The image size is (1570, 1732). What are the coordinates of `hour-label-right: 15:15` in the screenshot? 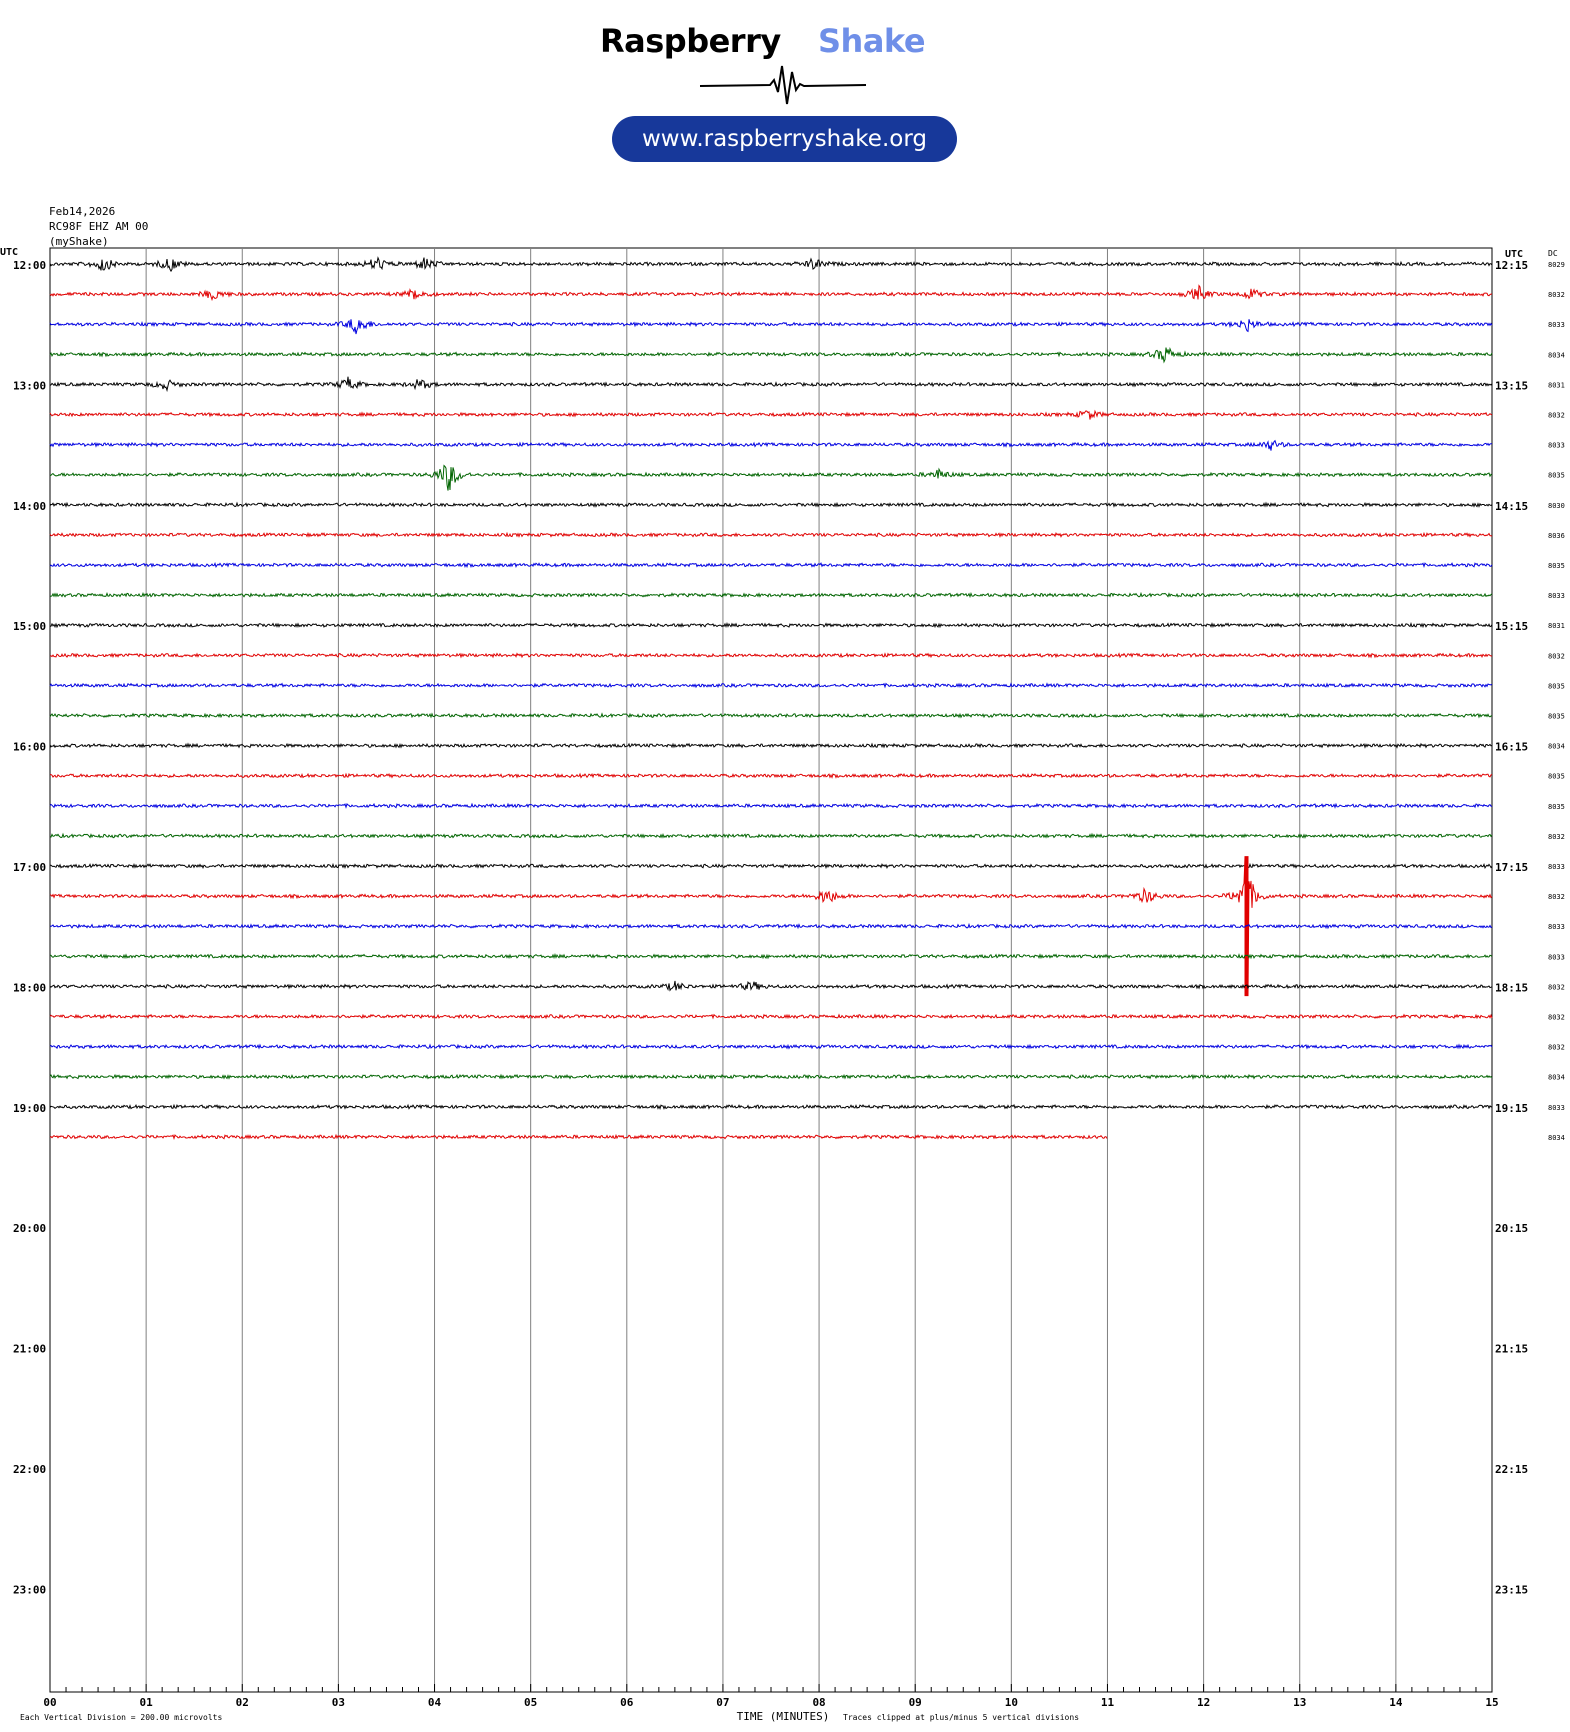 It's located at (1511, 626).